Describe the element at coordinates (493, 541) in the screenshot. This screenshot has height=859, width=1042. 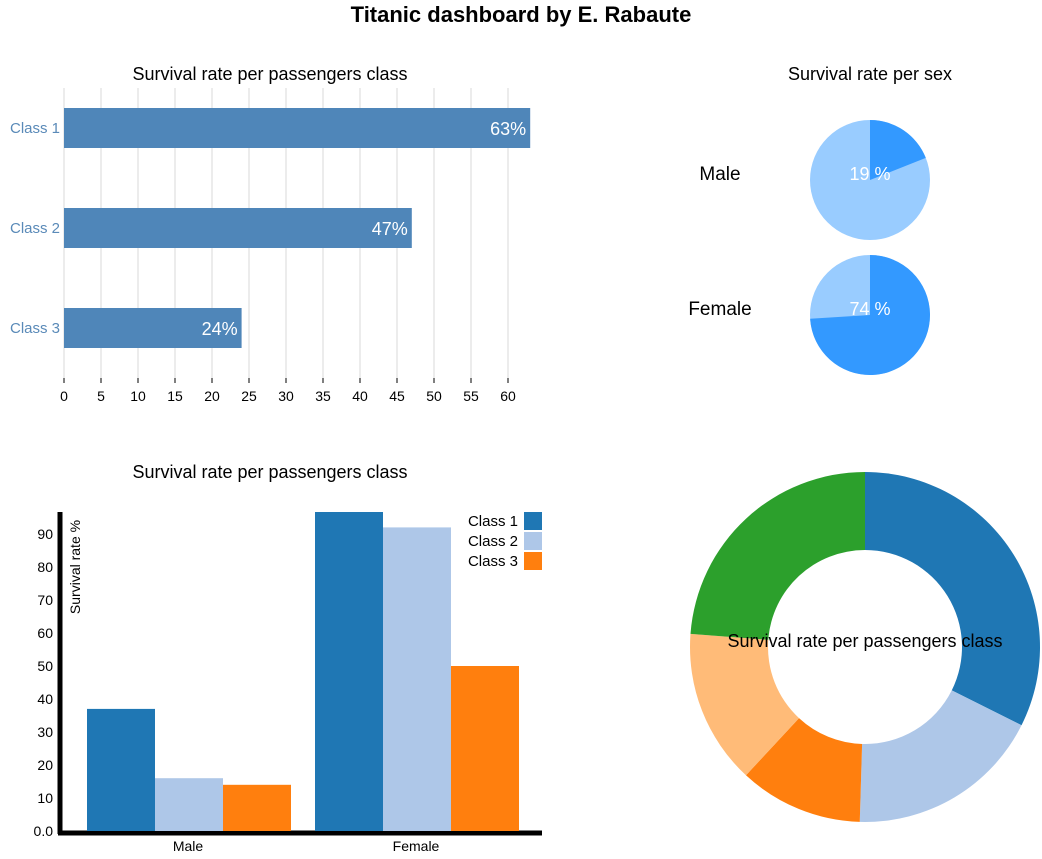
I see `gbar-legend-label: Class 2` at that location.